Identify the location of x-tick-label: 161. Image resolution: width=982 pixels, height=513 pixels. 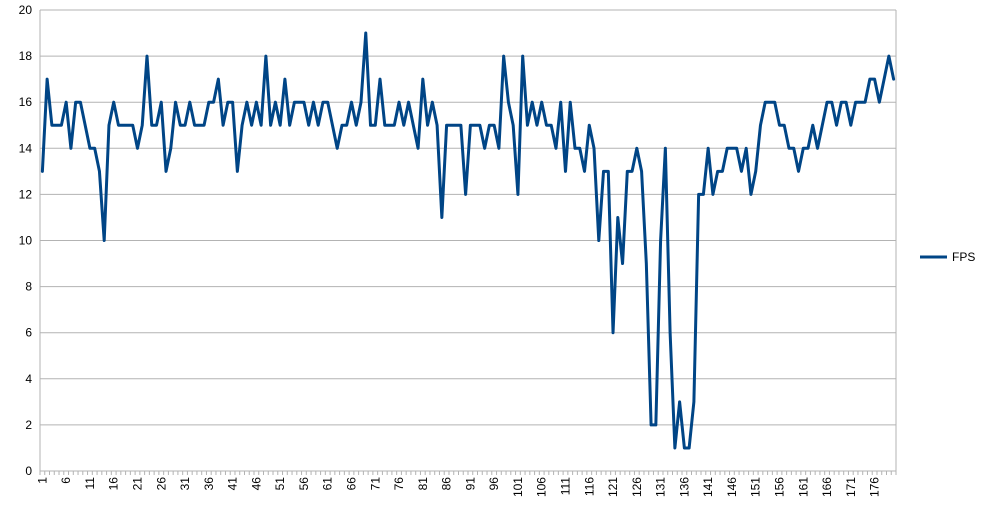
(803, 487).